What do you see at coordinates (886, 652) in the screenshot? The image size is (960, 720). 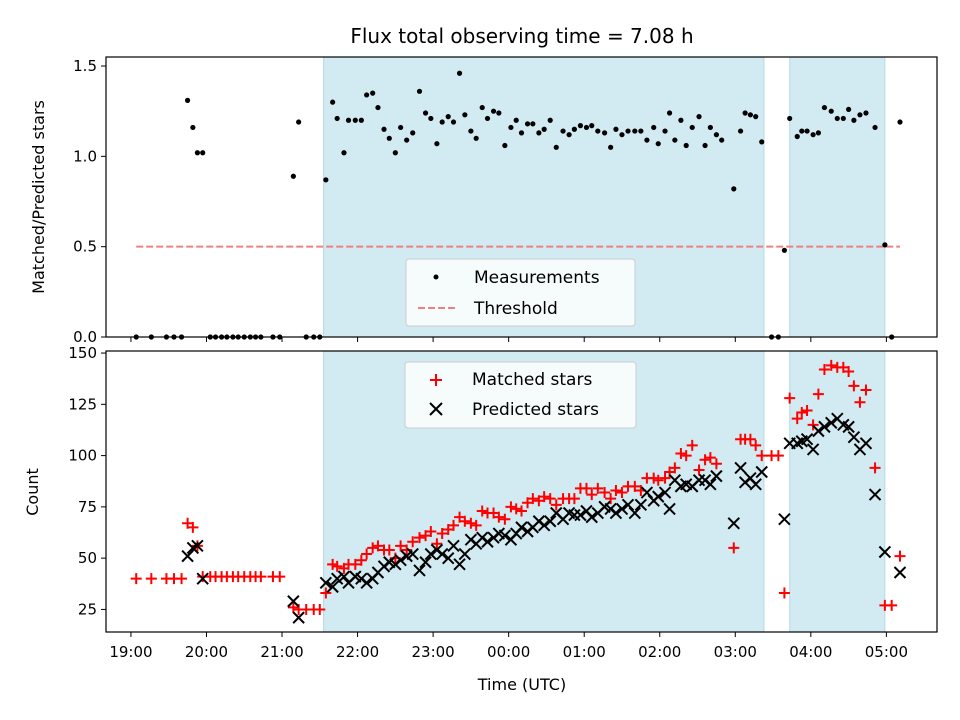 I see `x-tick-label: 05:00` at bounding box center [886, 652].